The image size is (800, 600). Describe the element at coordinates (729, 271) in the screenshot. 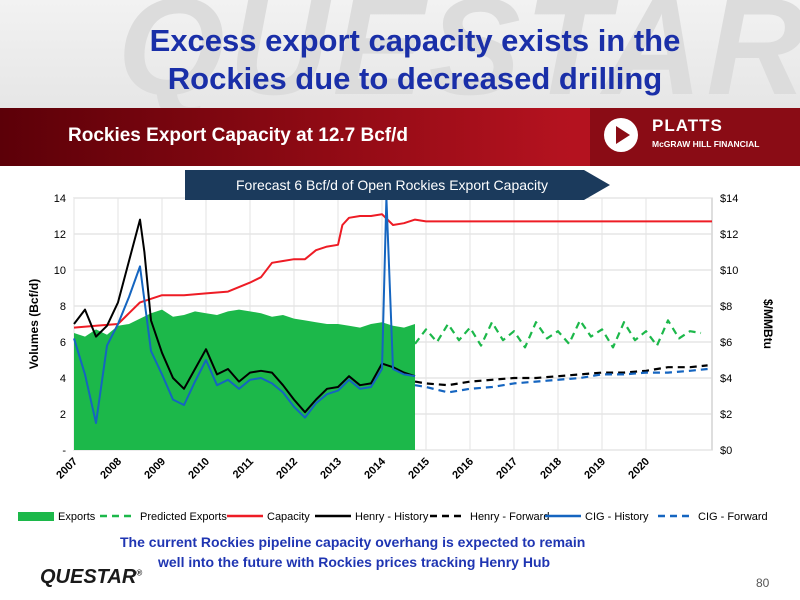

I see `y-tick-right: $10` at that location.